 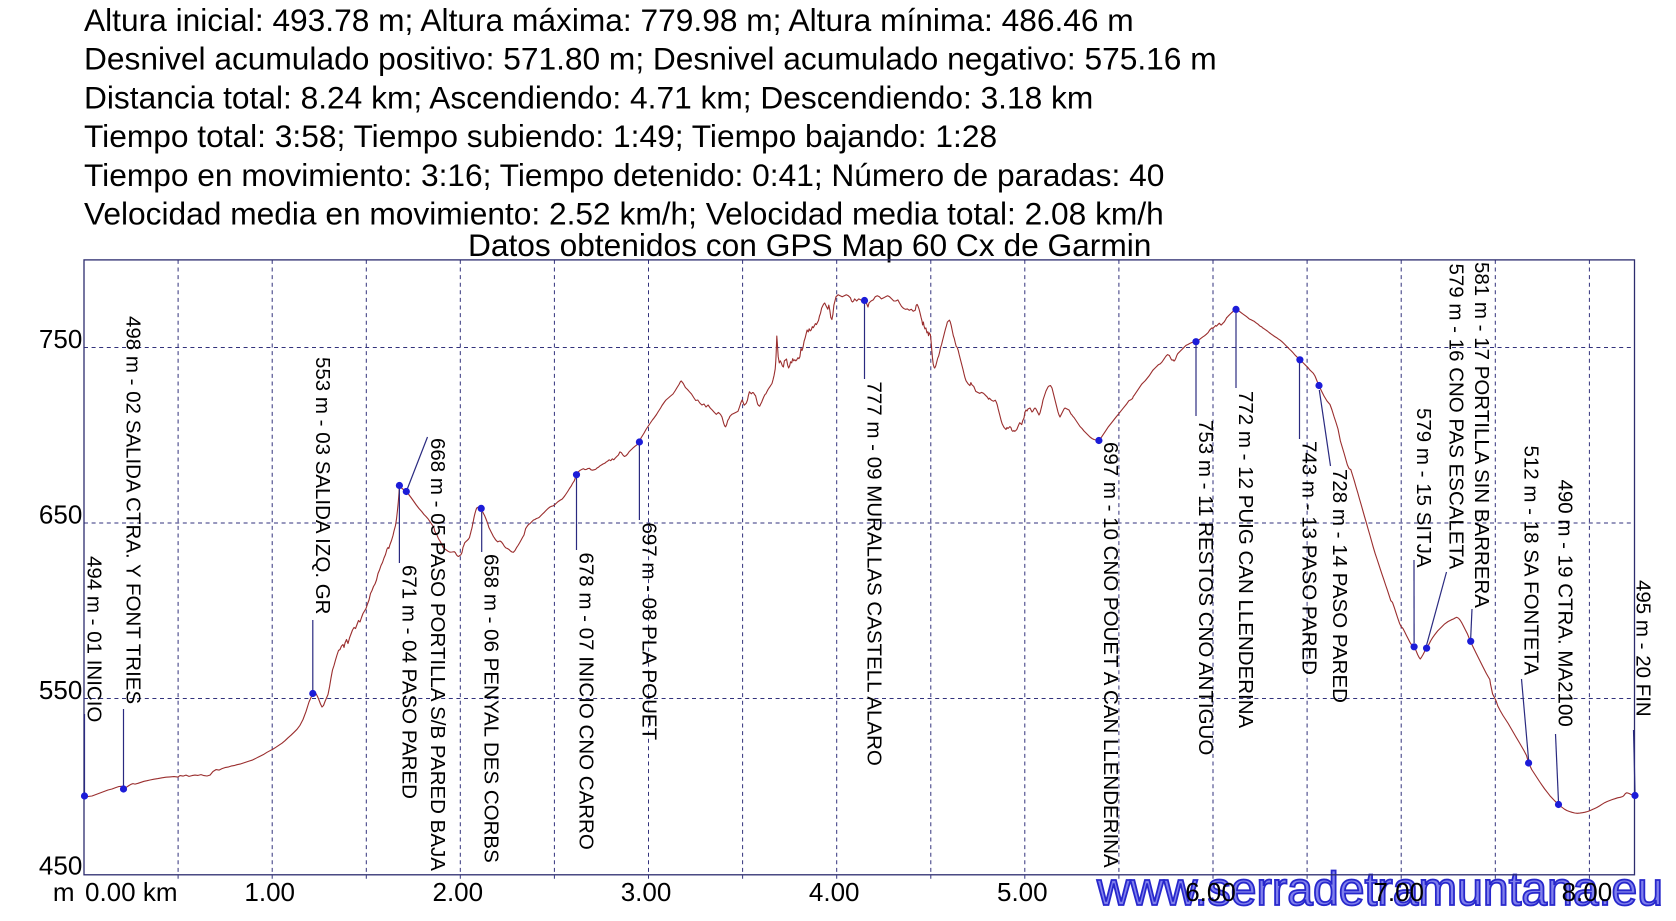 I want to click on svg-text: 6.00, so click(x=1210, y=892).